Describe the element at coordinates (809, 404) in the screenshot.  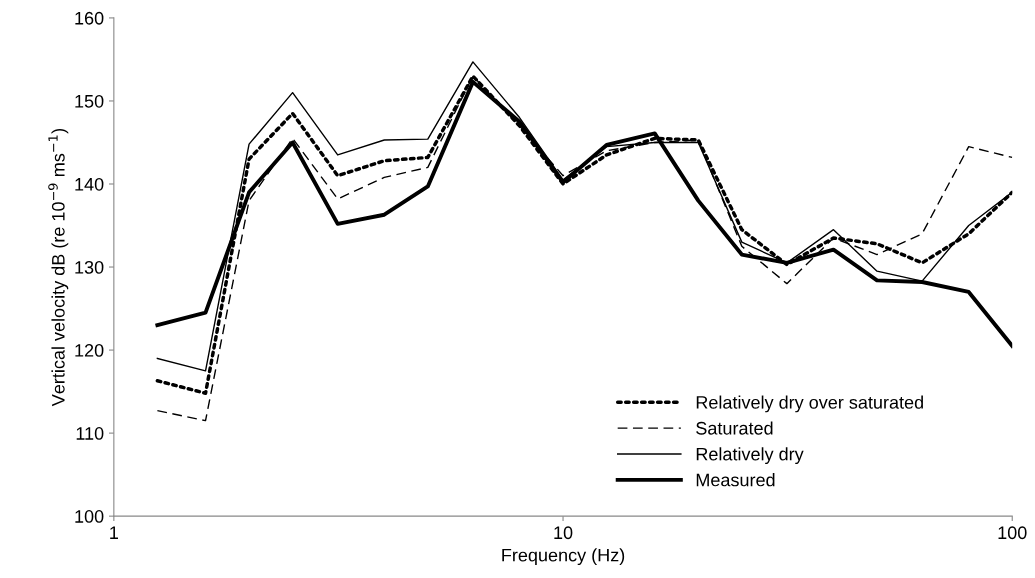
I see `legend-label: Relatively dry over saturated` at that location.